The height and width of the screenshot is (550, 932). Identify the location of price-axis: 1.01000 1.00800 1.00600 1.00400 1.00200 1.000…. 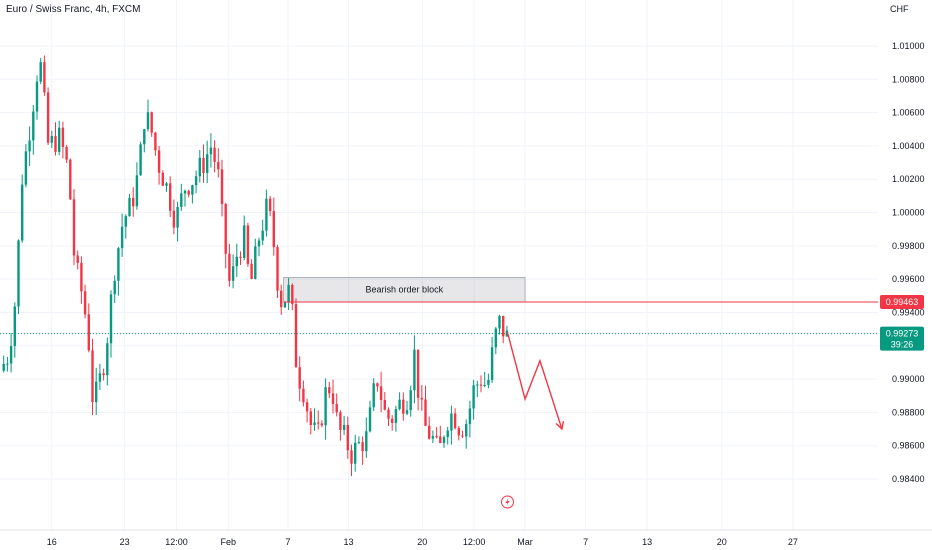
(908, 262).